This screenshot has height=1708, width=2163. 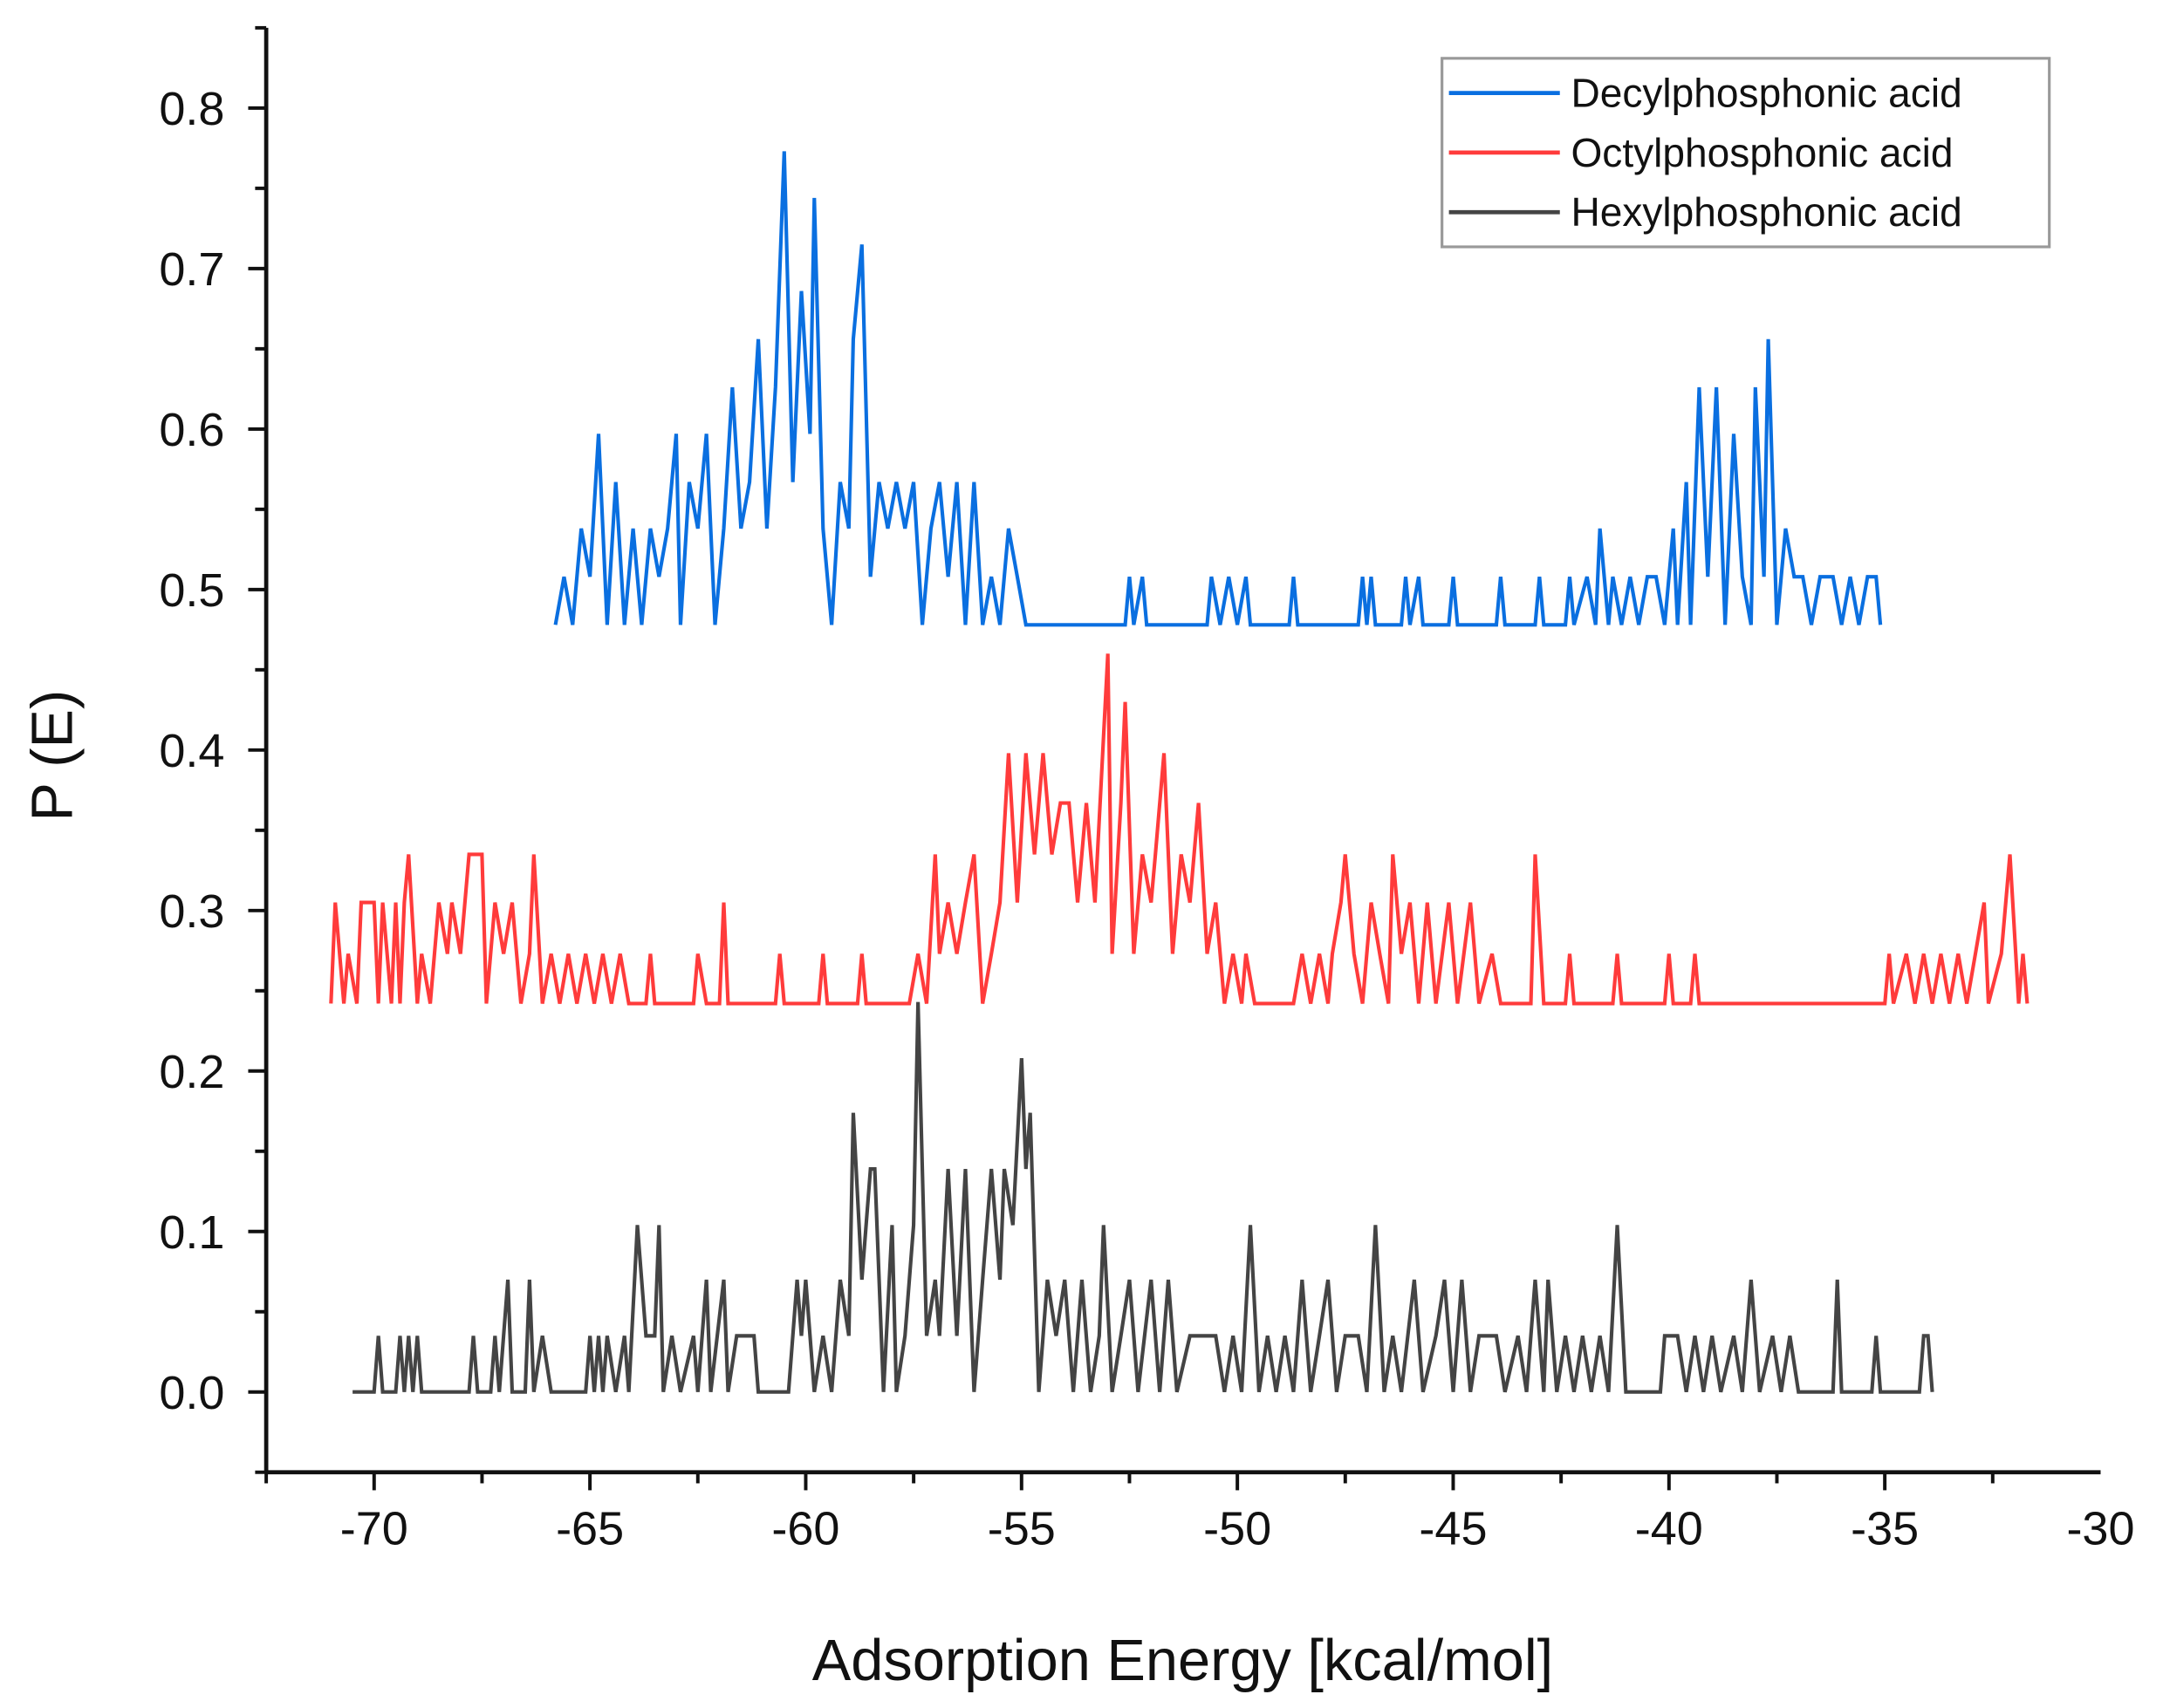 What do you see at coordinates (1885, 1528) in the screenshot?
I see `x-tick-label: -35` at bounding box center [1885, 1528].